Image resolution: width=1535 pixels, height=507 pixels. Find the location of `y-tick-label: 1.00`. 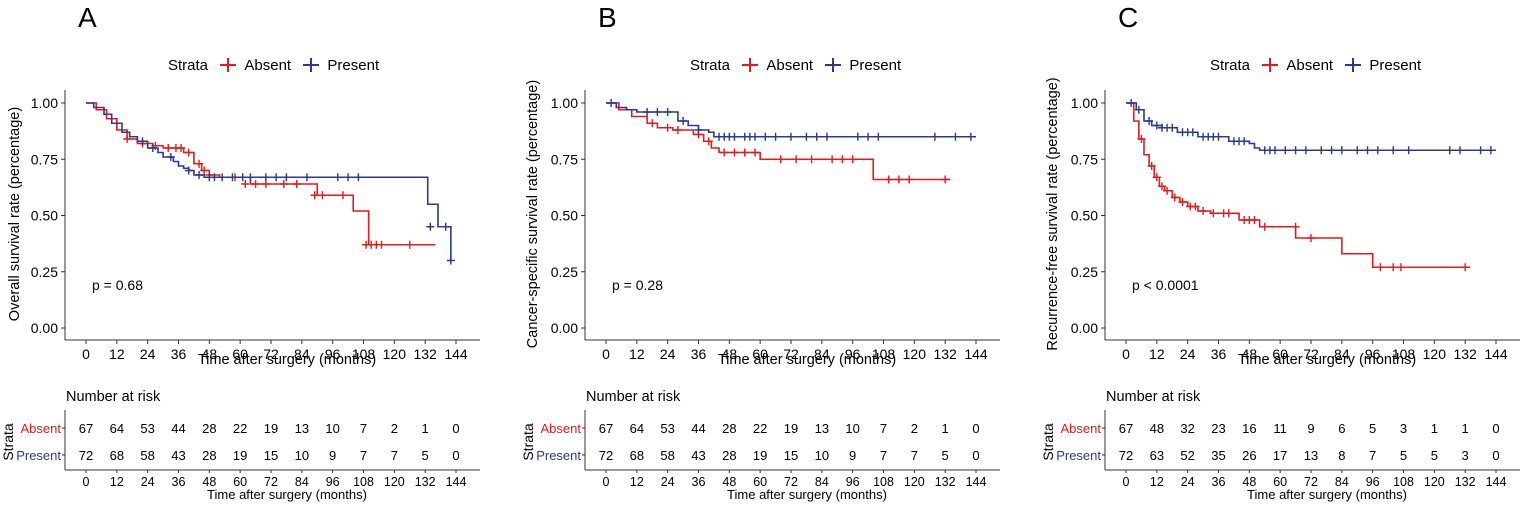

y-tick-label: 1.00 is located at coordinates (44, 103).